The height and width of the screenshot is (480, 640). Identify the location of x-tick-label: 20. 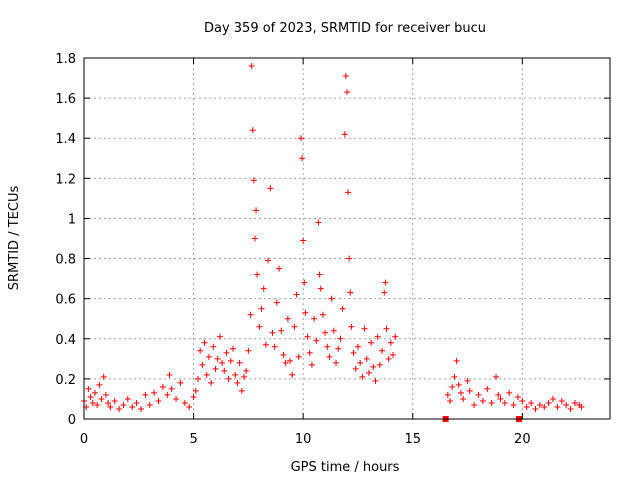
(522, 439).